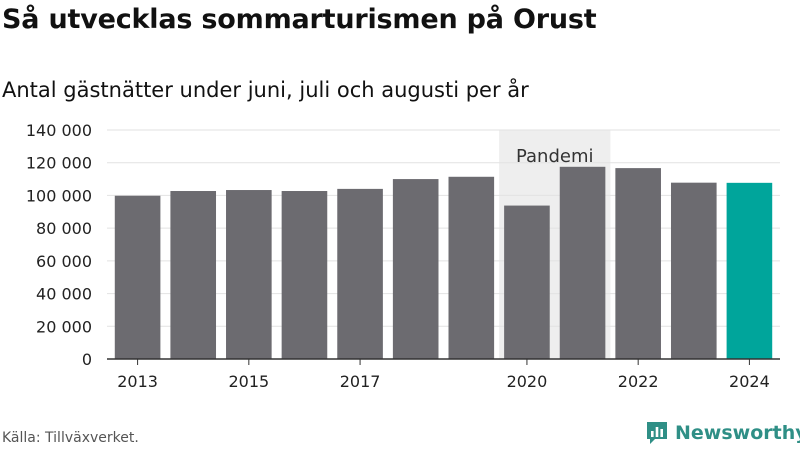 Image resolution: width=800 pixels, height=450 pixels. Describe the element at coordinates (64, 261) in the screenshot. I see `y-tick-label: 60 000` at that location.